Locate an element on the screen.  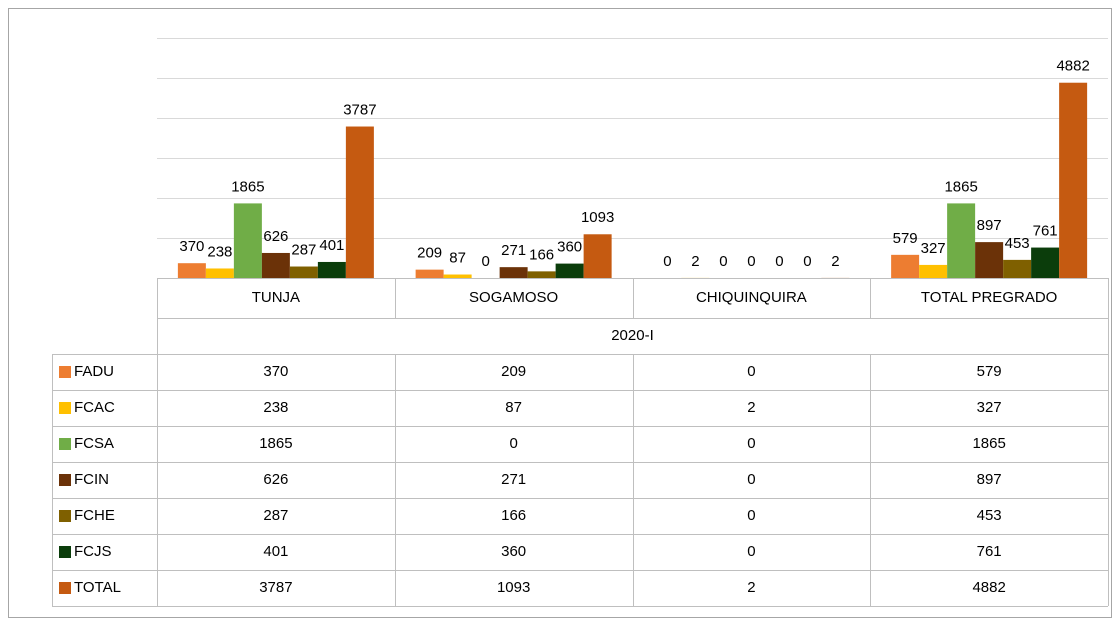
category-label: SOGAMOSO is located at coordinates (513, 297).